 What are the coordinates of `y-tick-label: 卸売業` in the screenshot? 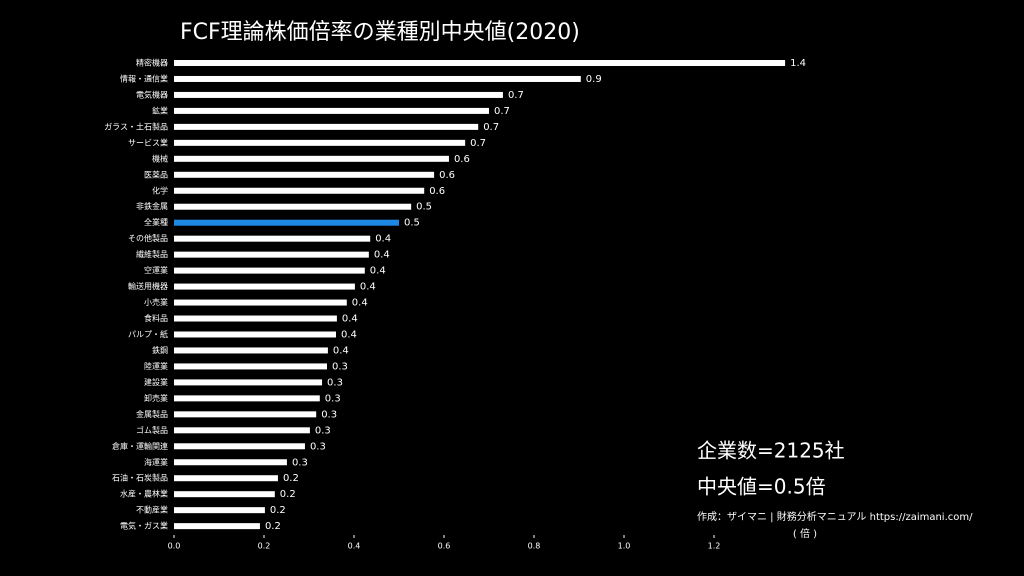 It's located at (156, 398).